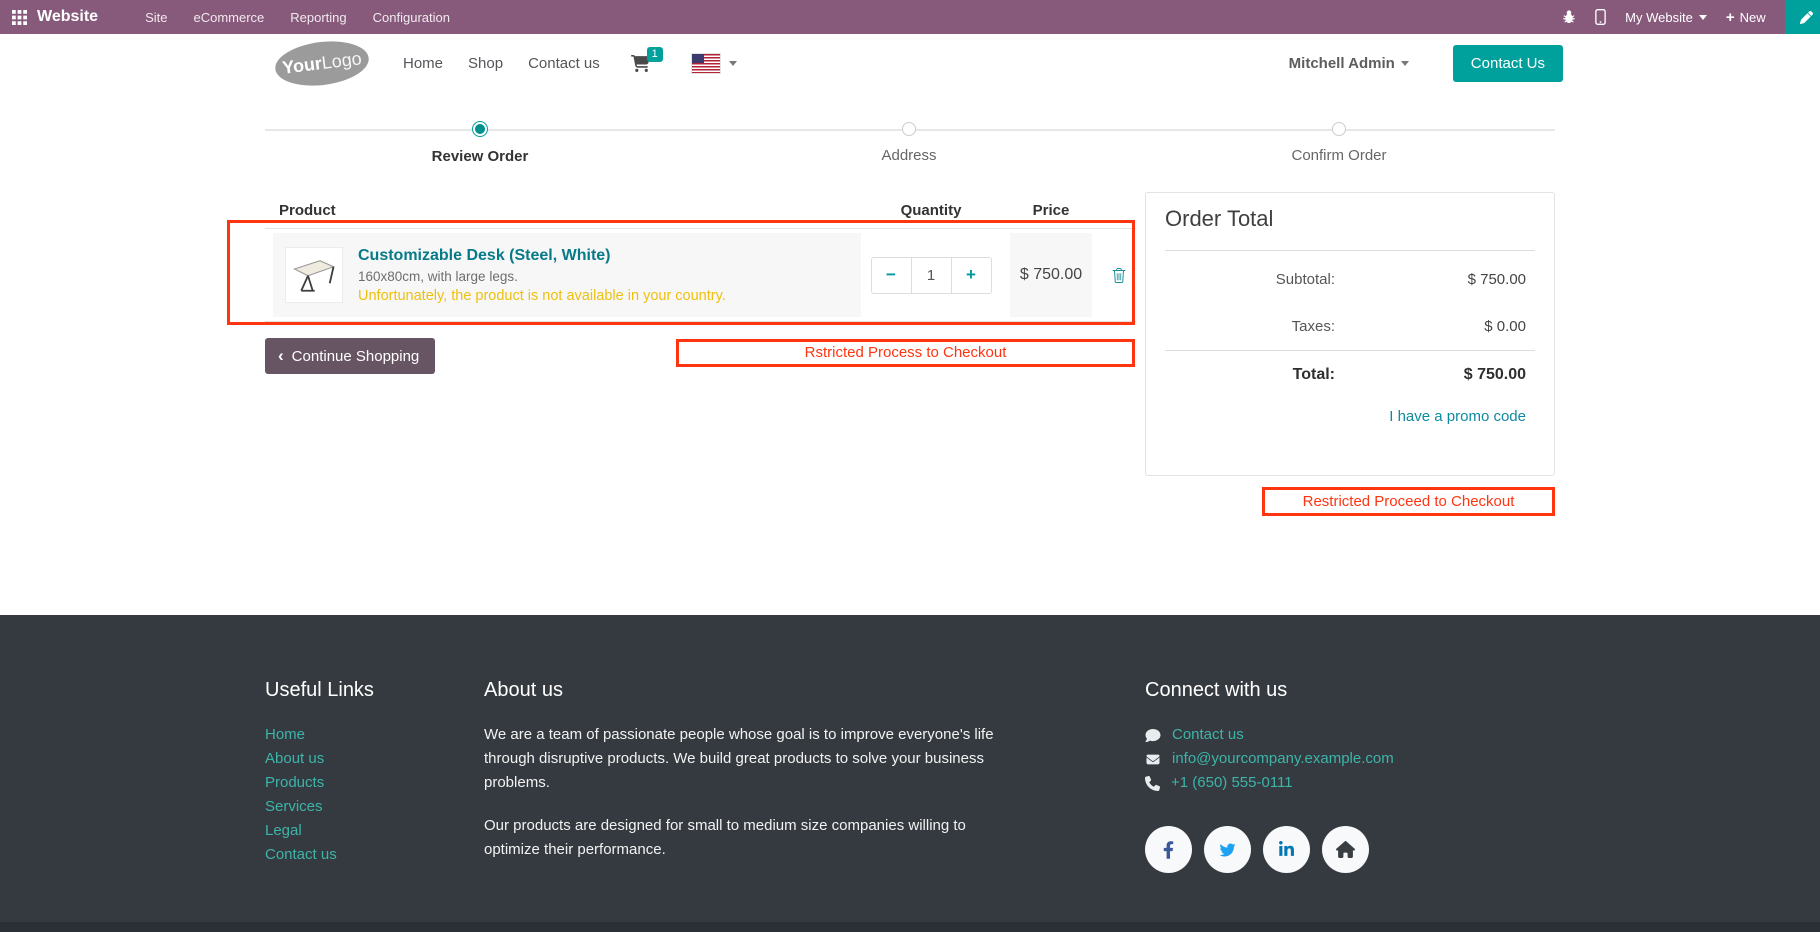  I want to click on product-description: 160x80cm, with large legs., so click(438, 276).